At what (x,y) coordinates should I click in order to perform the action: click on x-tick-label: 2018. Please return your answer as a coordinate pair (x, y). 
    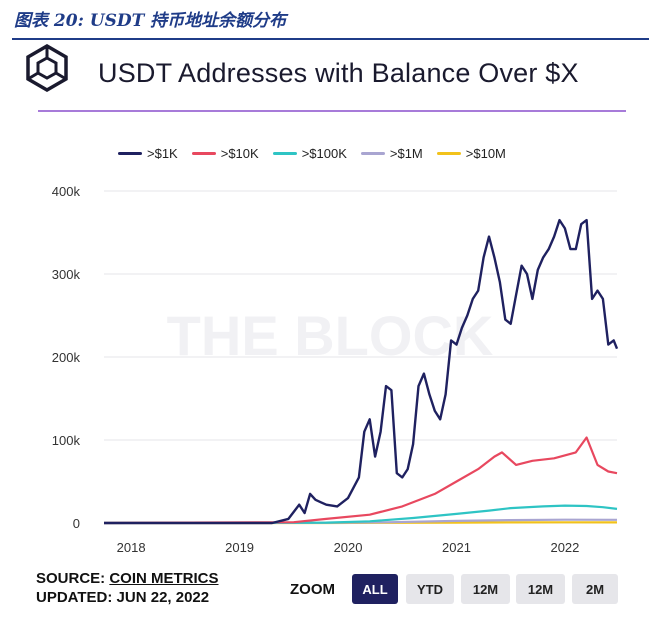
    Looking at the image, I should click on (131, 547).